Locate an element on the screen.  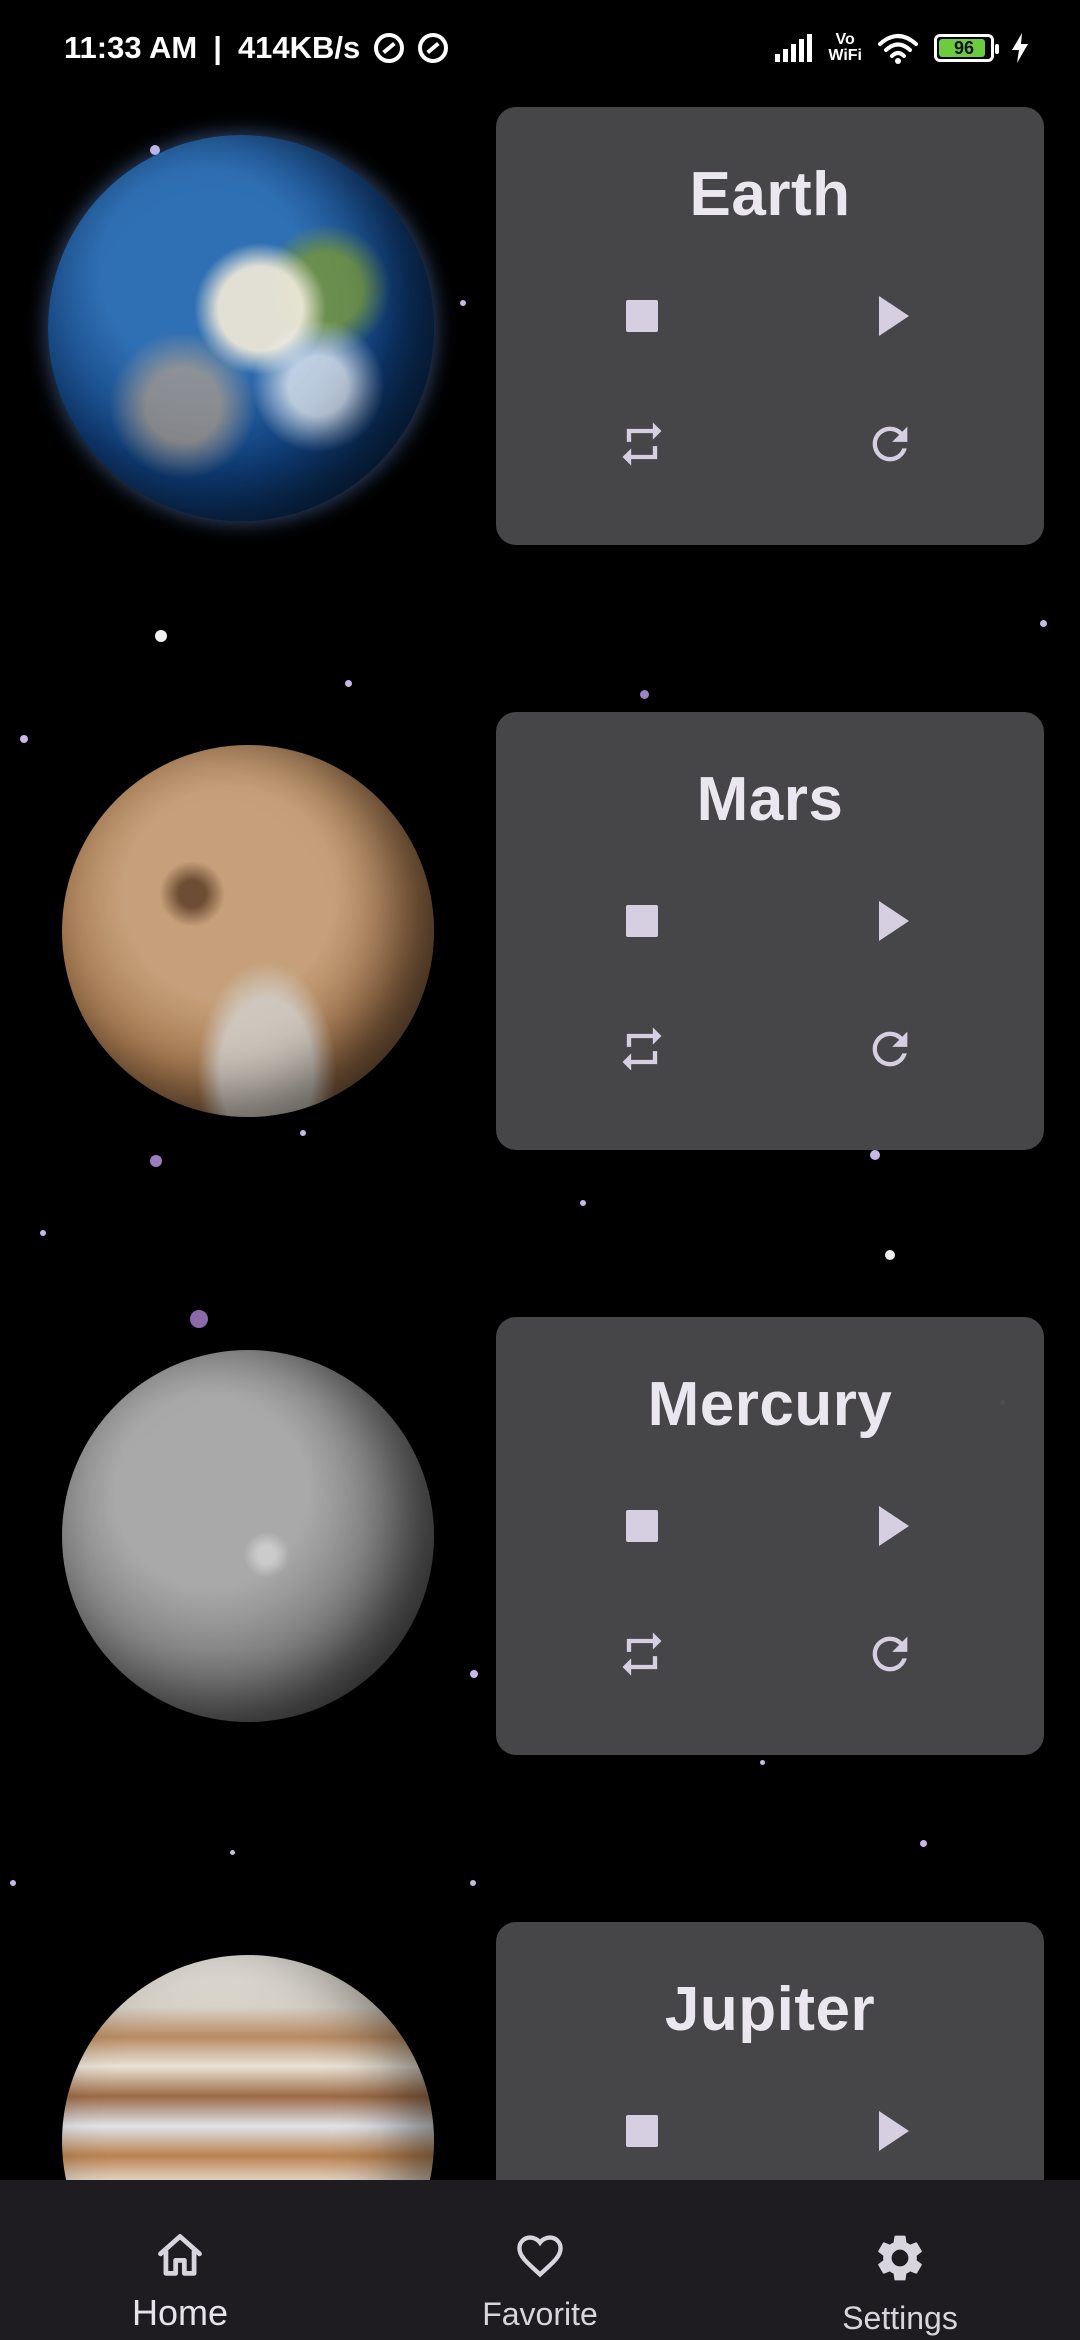
nav-label-favorite: Favorite is located at coordinates (540, 2314).